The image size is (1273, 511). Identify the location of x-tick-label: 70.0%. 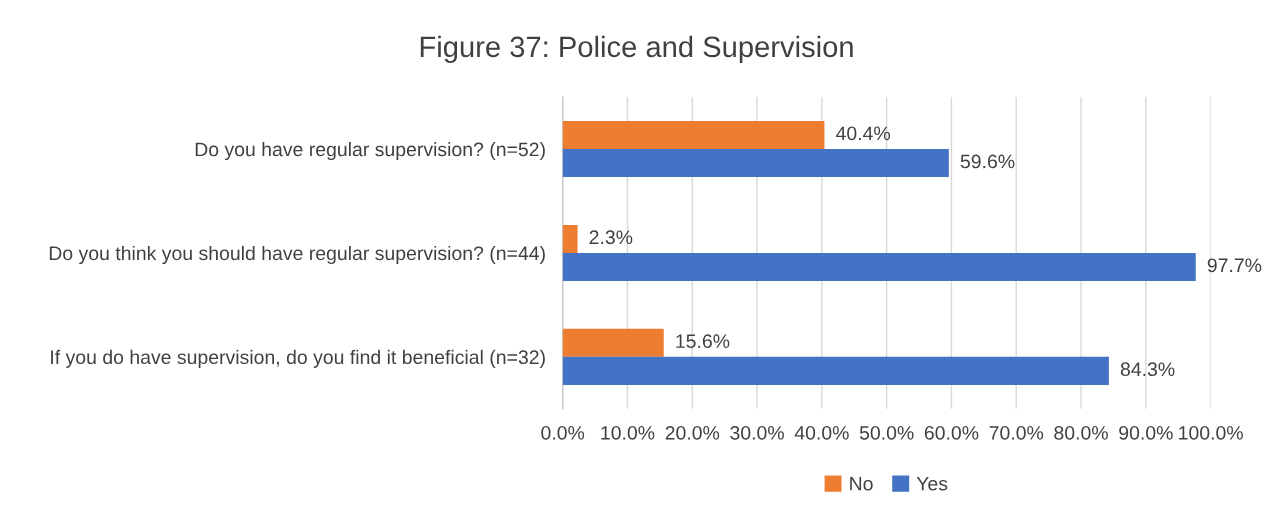
(1016, 432).